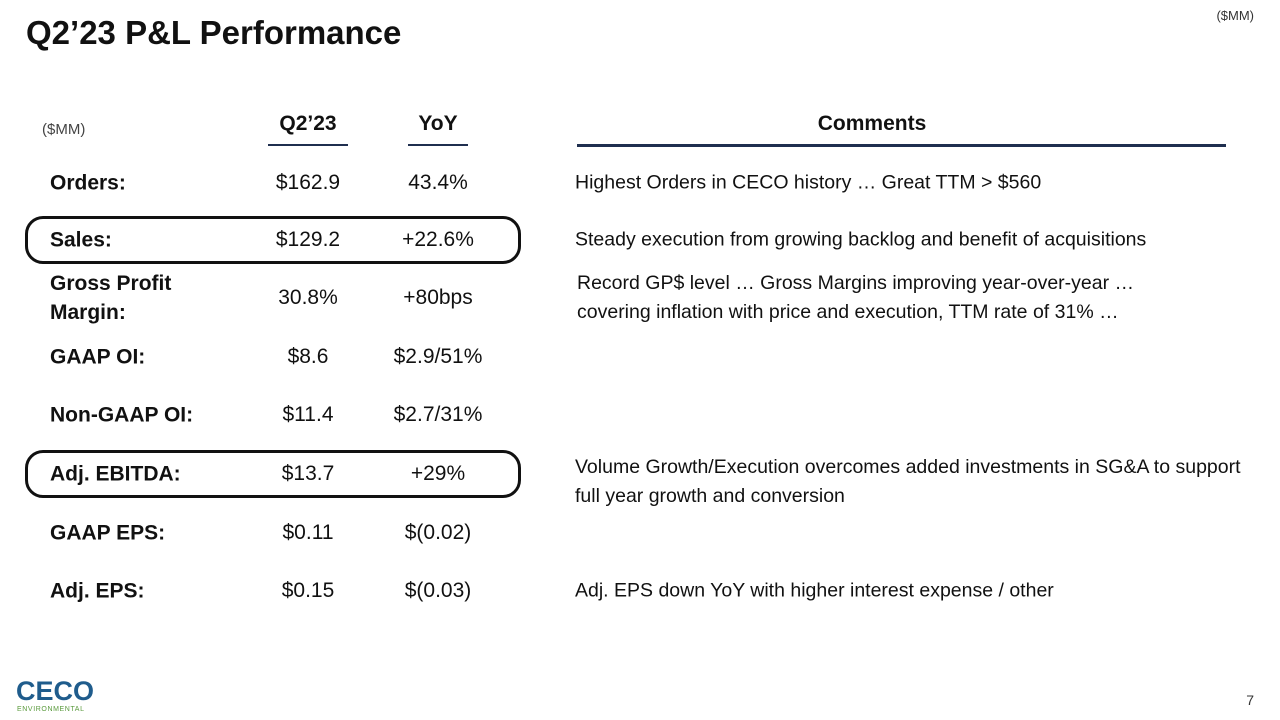 The width and height of the screenshot is (1280, 720). What do you see at coordinates (308, 590) in the screenshot?
I see `q2-value: $0.15` at bounding box center [308, 590].